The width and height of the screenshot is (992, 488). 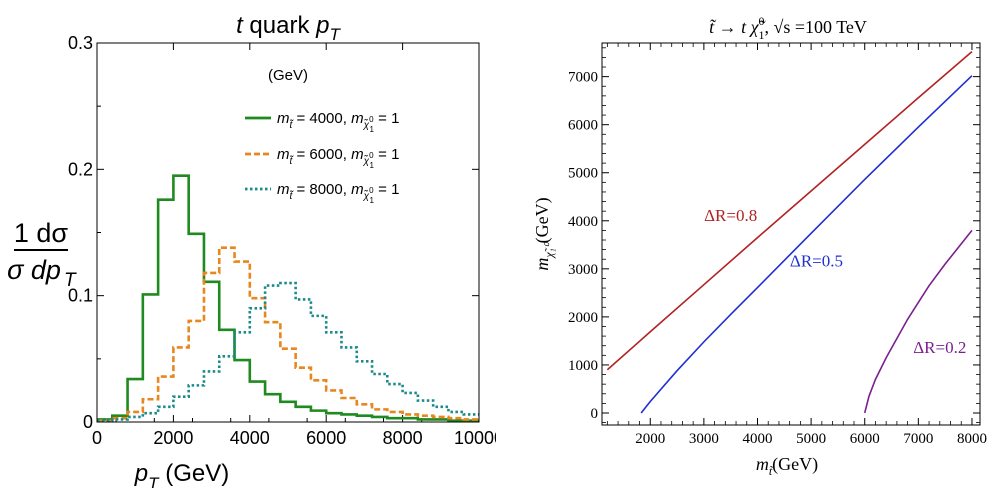 What do you see at coordinates (811, 439) in the screenshot?
I see `right-xtick-label: 5000` at bounding box center [811, 439].